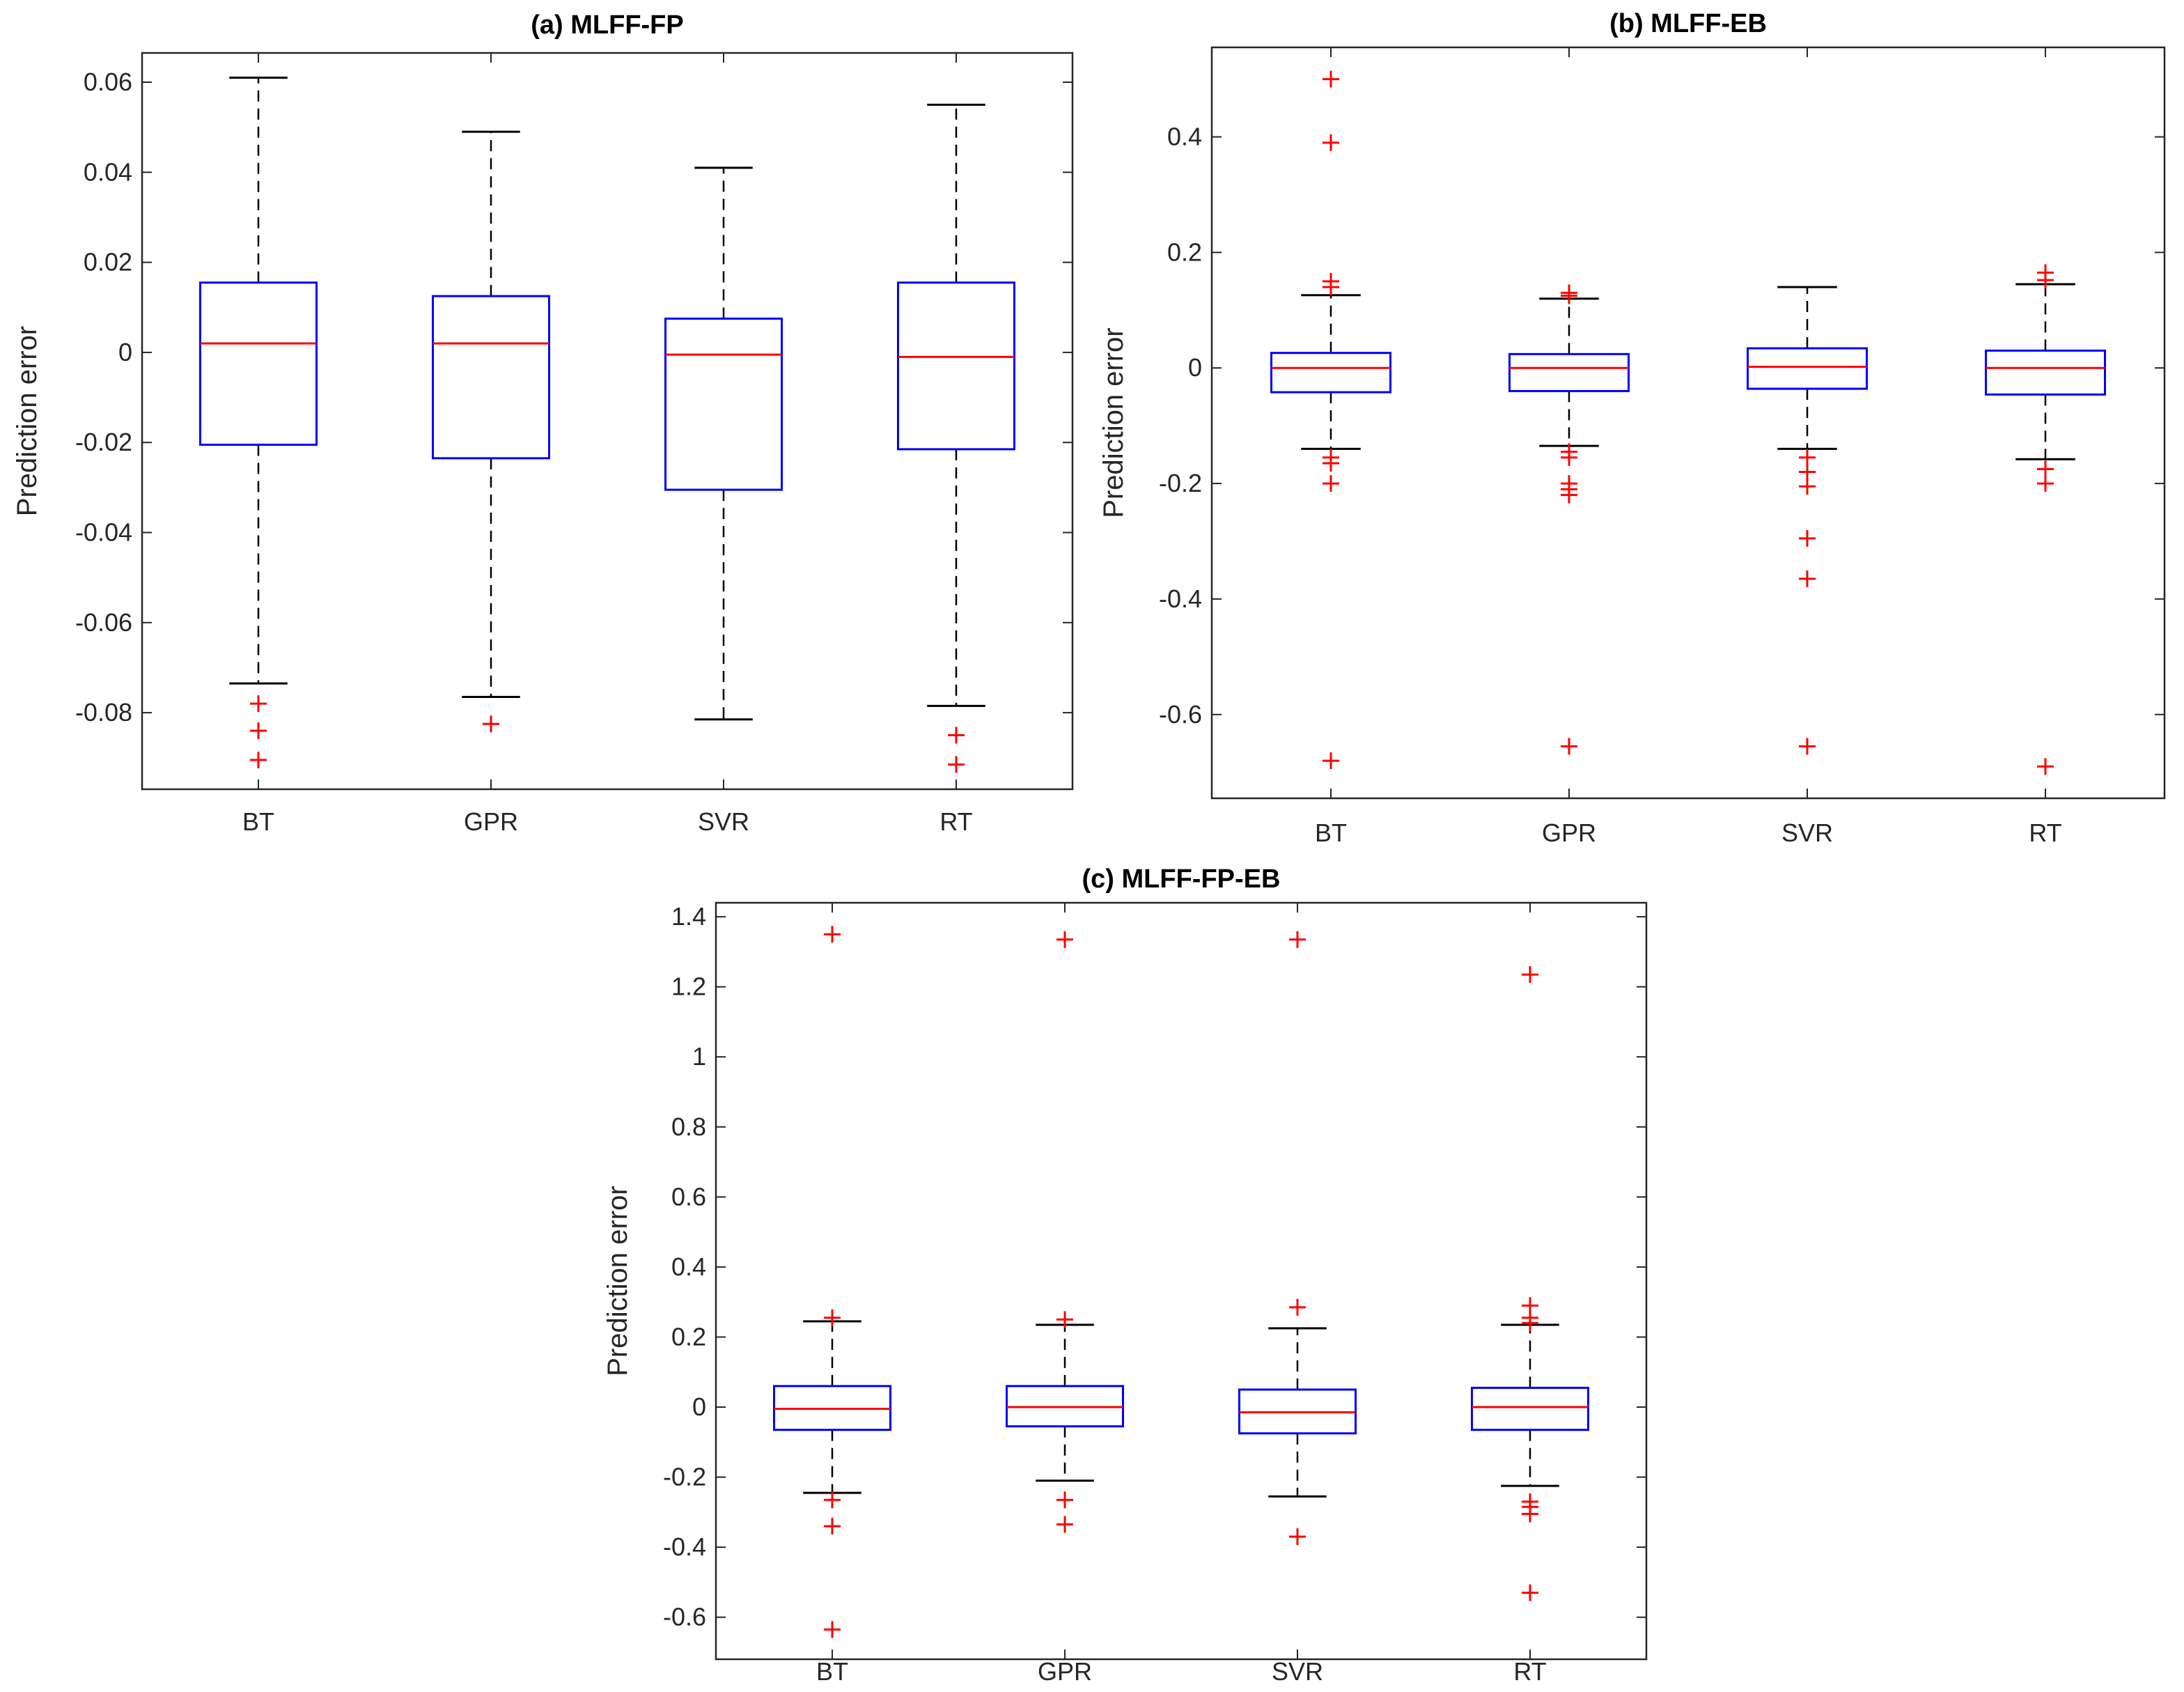 The image size is (2184, 1692). Describe the element at coordinates (699, 1056) in the screenshot. I see `y-tick-label: 1` at that location.